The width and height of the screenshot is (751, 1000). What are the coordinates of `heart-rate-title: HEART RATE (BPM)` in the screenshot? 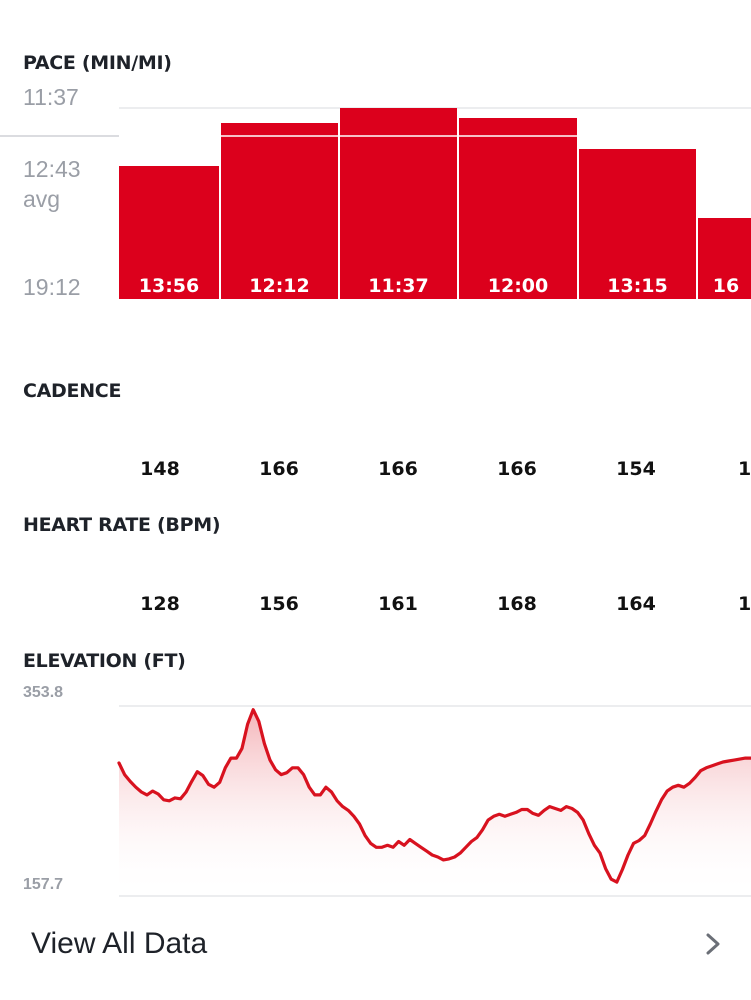 It's located at (122, 525).